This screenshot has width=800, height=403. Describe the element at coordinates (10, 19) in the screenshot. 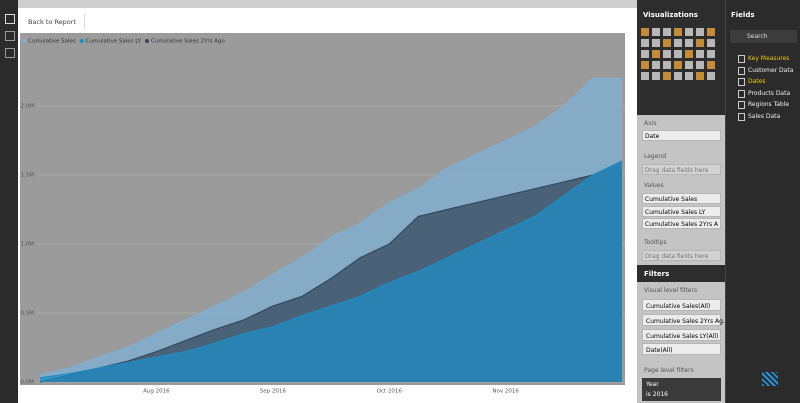

I see `report-icon` at that location.